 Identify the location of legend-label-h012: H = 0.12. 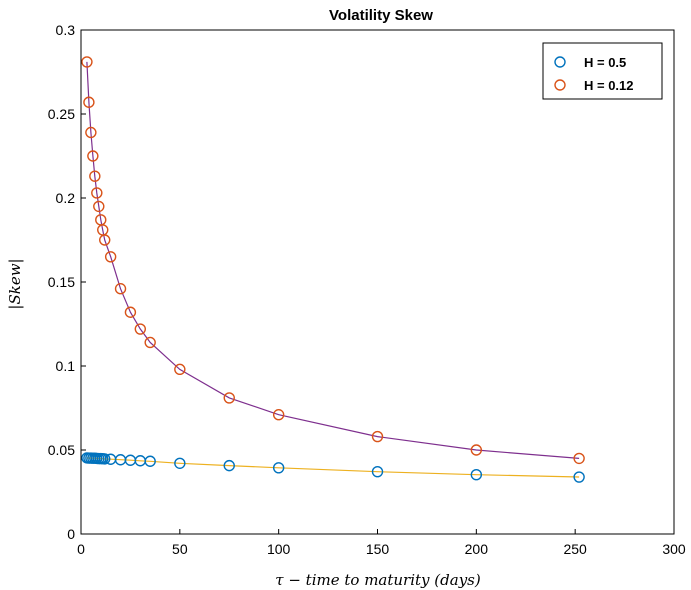
(609, 85).